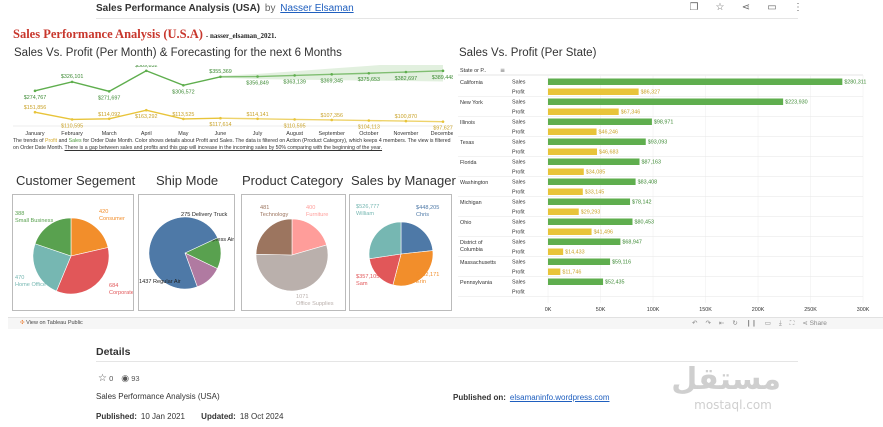 The width and height of the screenshot is (883, 427). I want to click on favorite-count: ☆ 0, so click(105, 378).